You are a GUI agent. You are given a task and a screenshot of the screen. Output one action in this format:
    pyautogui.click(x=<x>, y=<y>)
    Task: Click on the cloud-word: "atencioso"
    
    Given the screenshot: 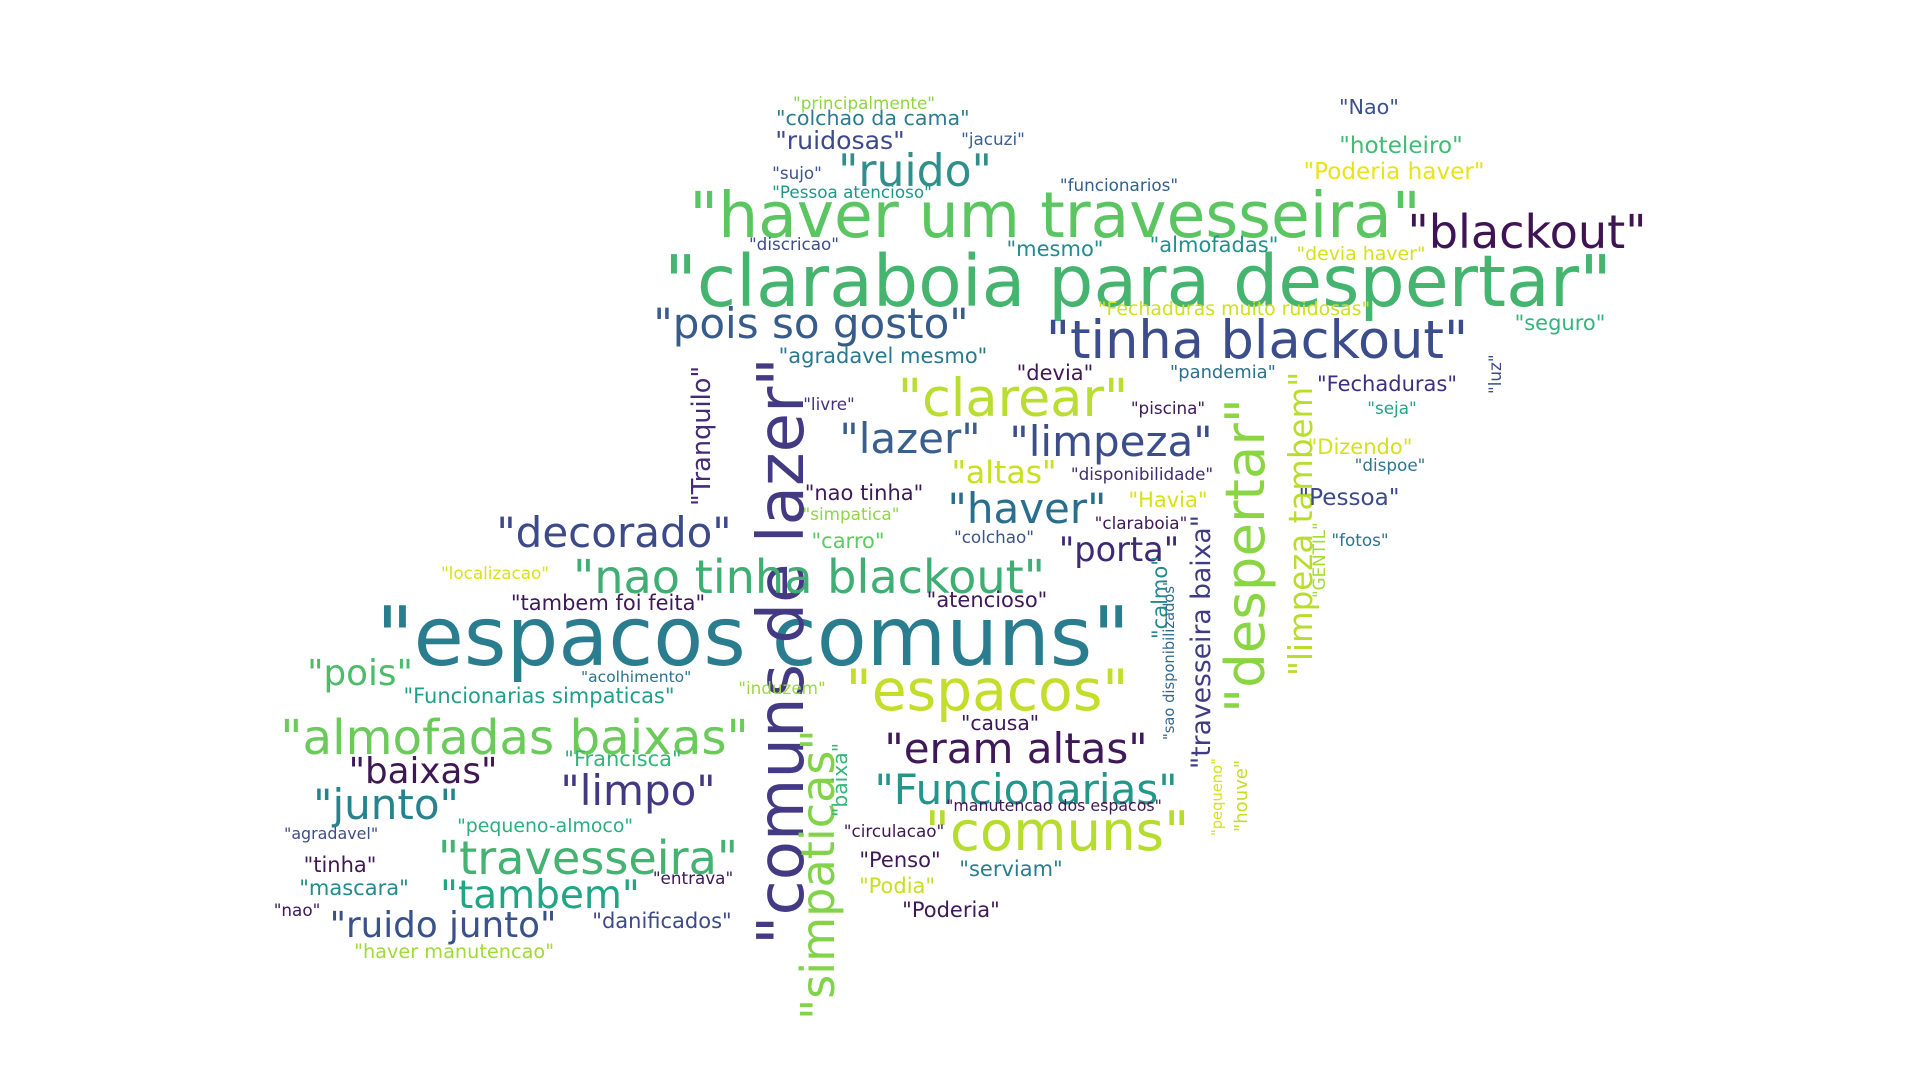 What is the action you would take?
    pyautogui.click(x=987, y=599)
    